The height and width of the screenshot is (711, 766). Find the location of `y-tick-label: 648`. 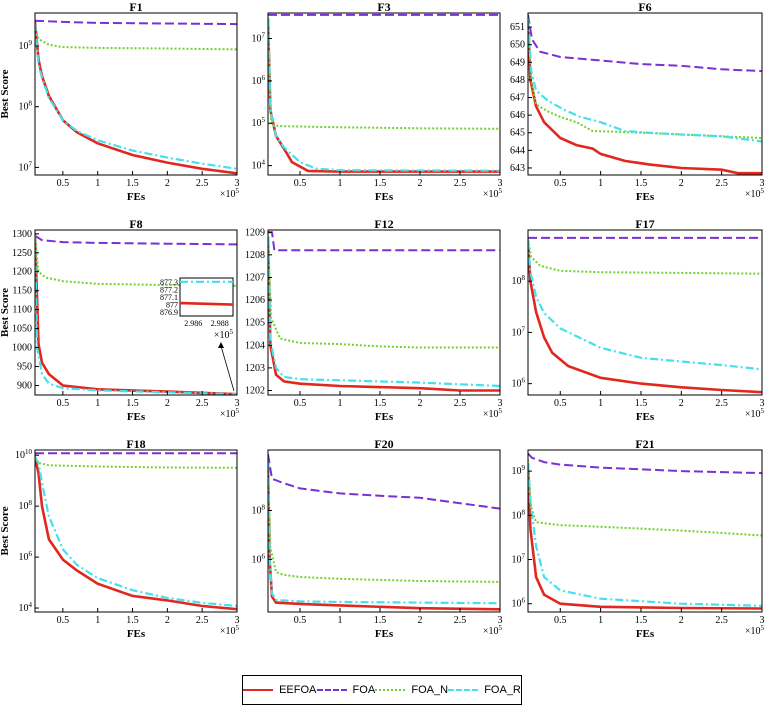

y-tick-label: 648 is located at coordinates (517, 80).